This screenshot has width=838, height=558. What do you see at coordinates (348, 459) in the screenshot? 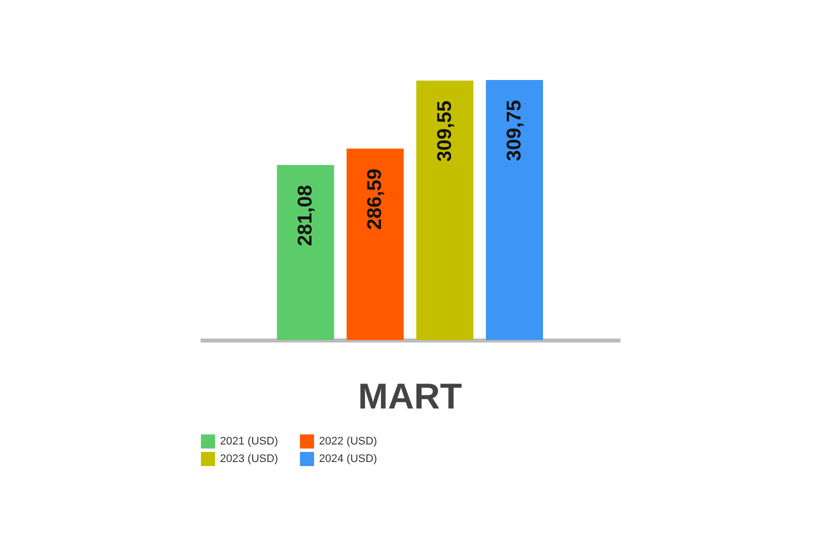
I see `legend-label: 2024 (USD)` at bounding box center [348, 459].